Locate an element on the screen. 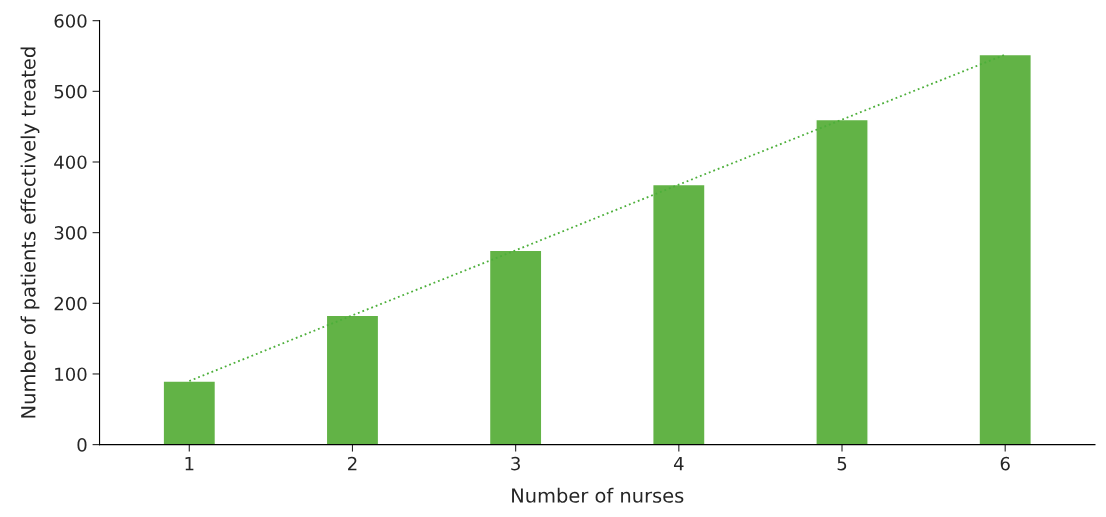 Image resolution: width=1106 pixels, height=517 pixels. y-tick-label: 600 is located at coordinates (70, 21).